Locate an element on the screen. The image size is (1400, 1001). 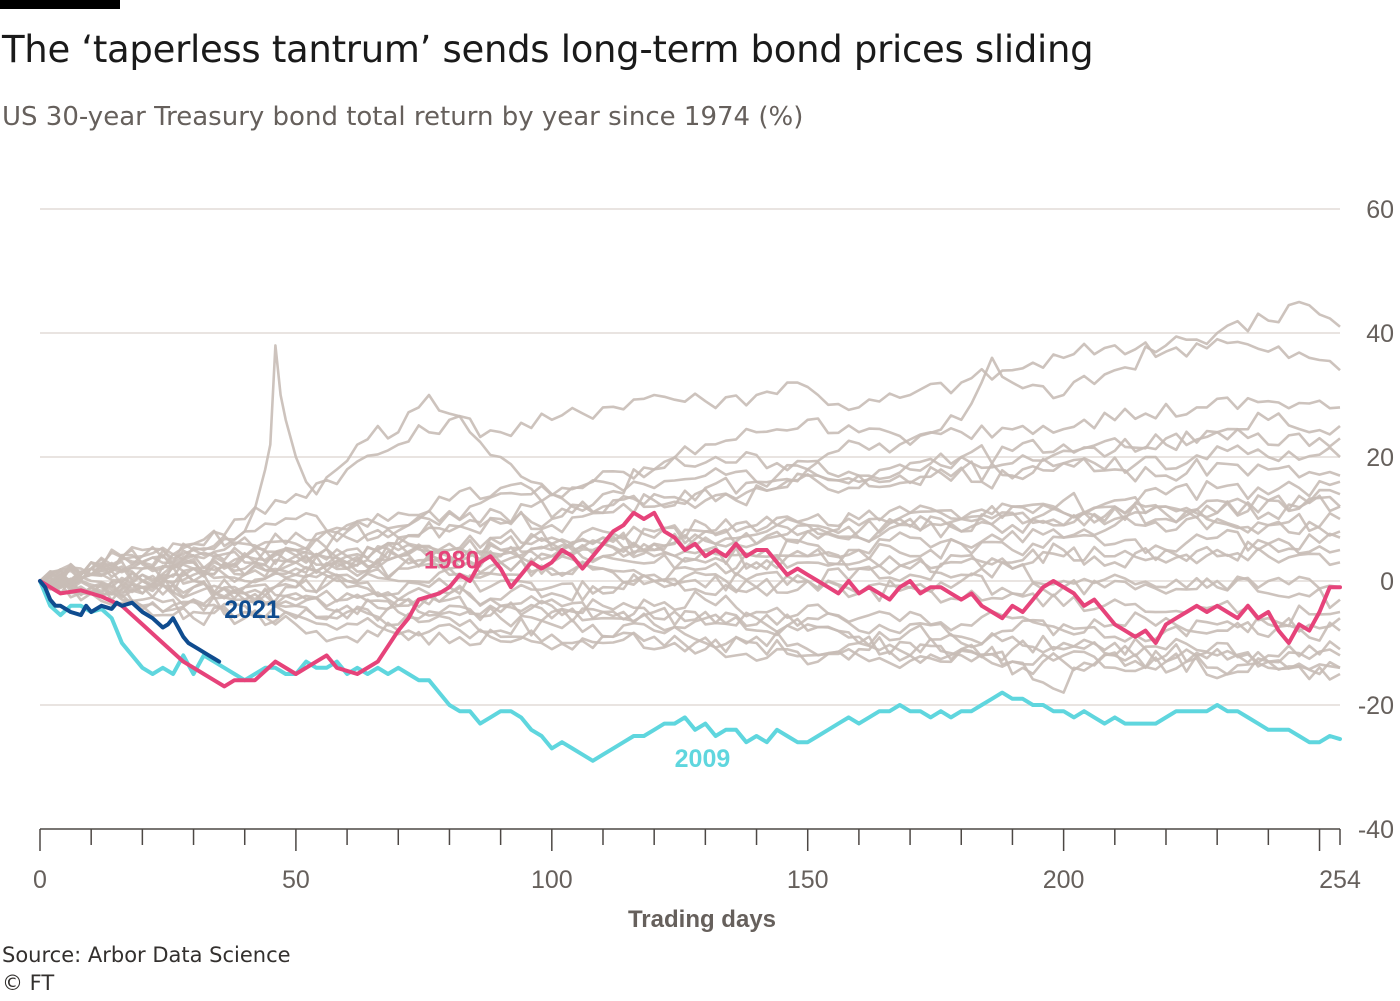
series-label-2009: 2009 is located at coordinates (703, 759).